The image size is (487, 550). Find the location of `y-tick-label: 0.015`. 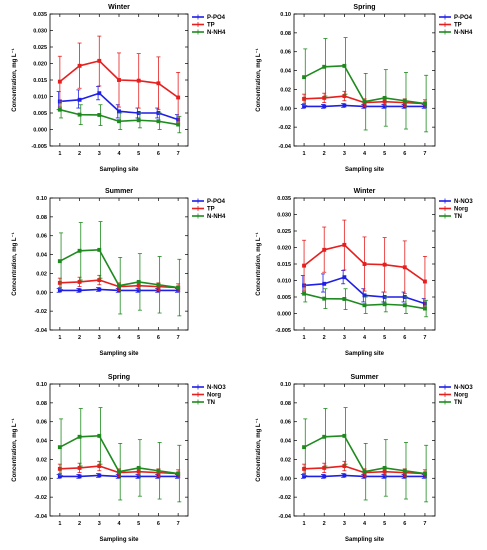

y-tick-label: 0.015 is located at coordinates (284, 265).